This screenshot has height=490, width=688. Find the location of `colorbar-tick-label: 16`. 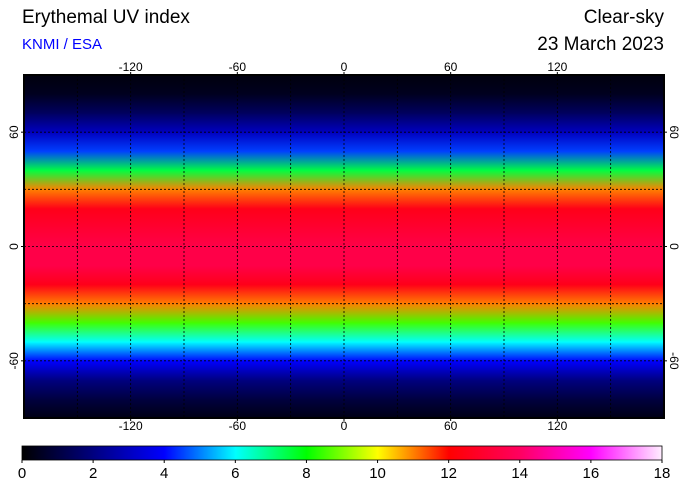

colorbar-tick-label: 16 is located at coordinates (591, 473).